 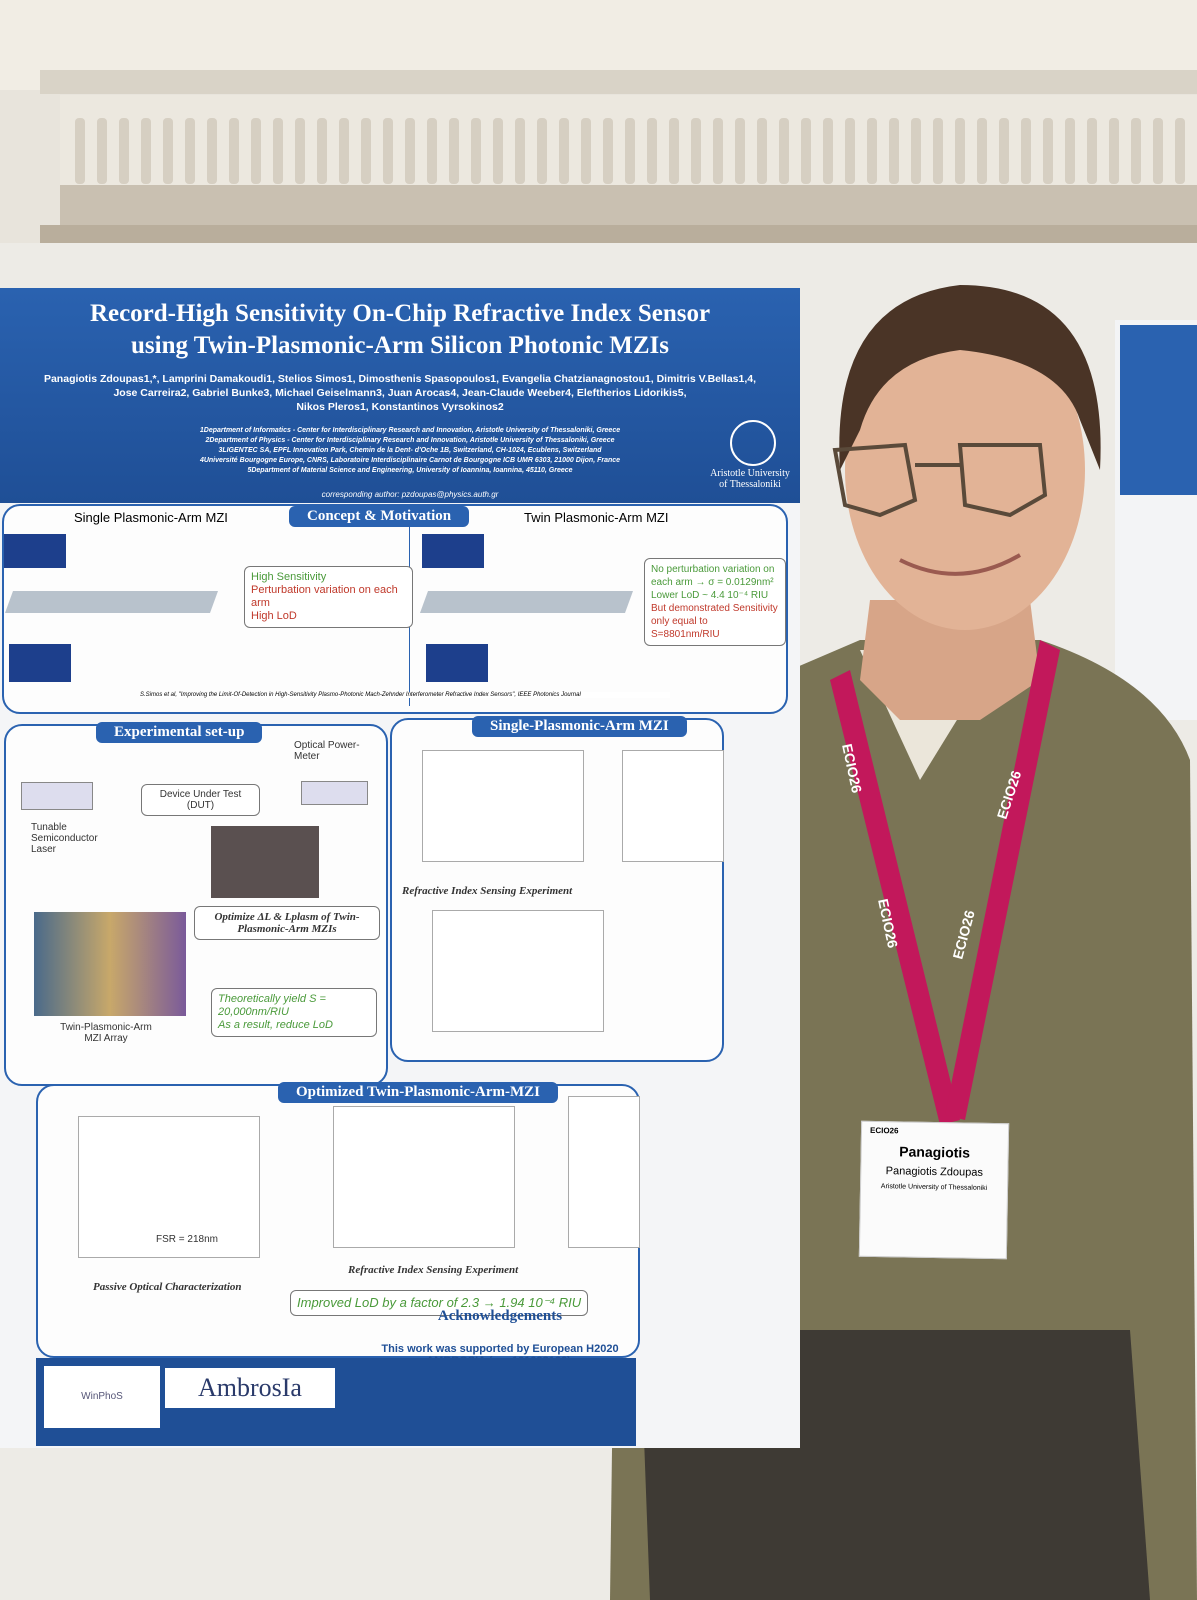 I want to click on bullet: Lower LoD ~ 4.4 10⁻⁴ RIU, so click(x=710, y=595).